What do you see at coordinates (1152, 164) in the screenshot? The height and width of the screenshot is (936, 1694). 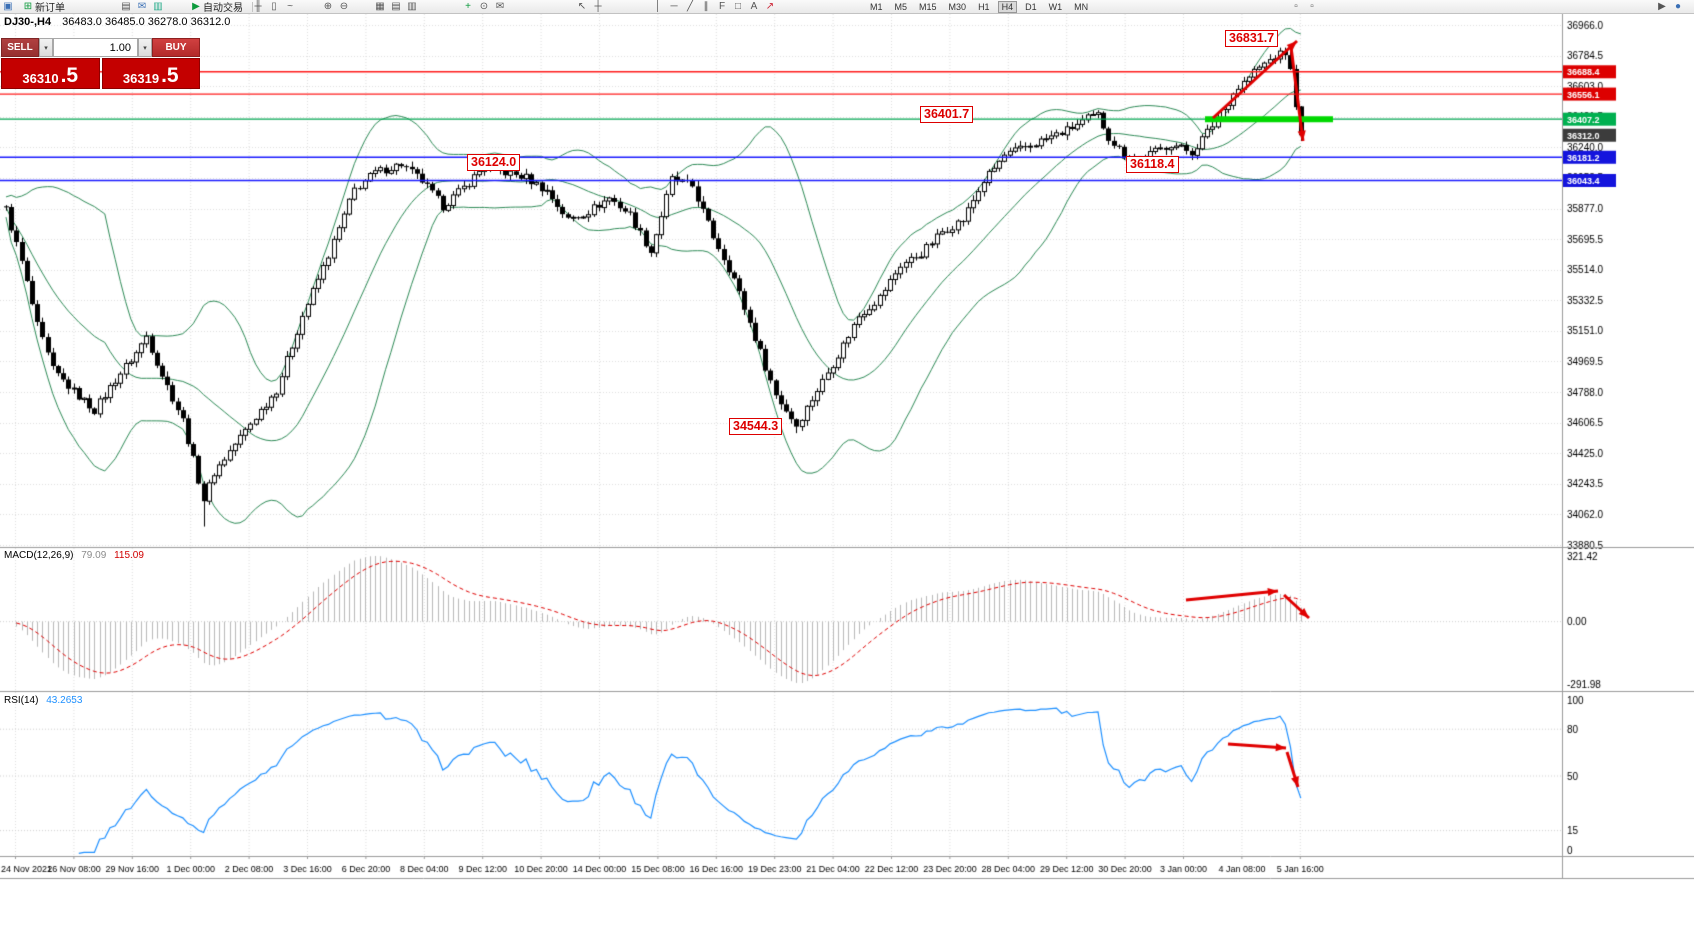 I see `price-annotation: 36118.4` at bounding box center [1152, 164].